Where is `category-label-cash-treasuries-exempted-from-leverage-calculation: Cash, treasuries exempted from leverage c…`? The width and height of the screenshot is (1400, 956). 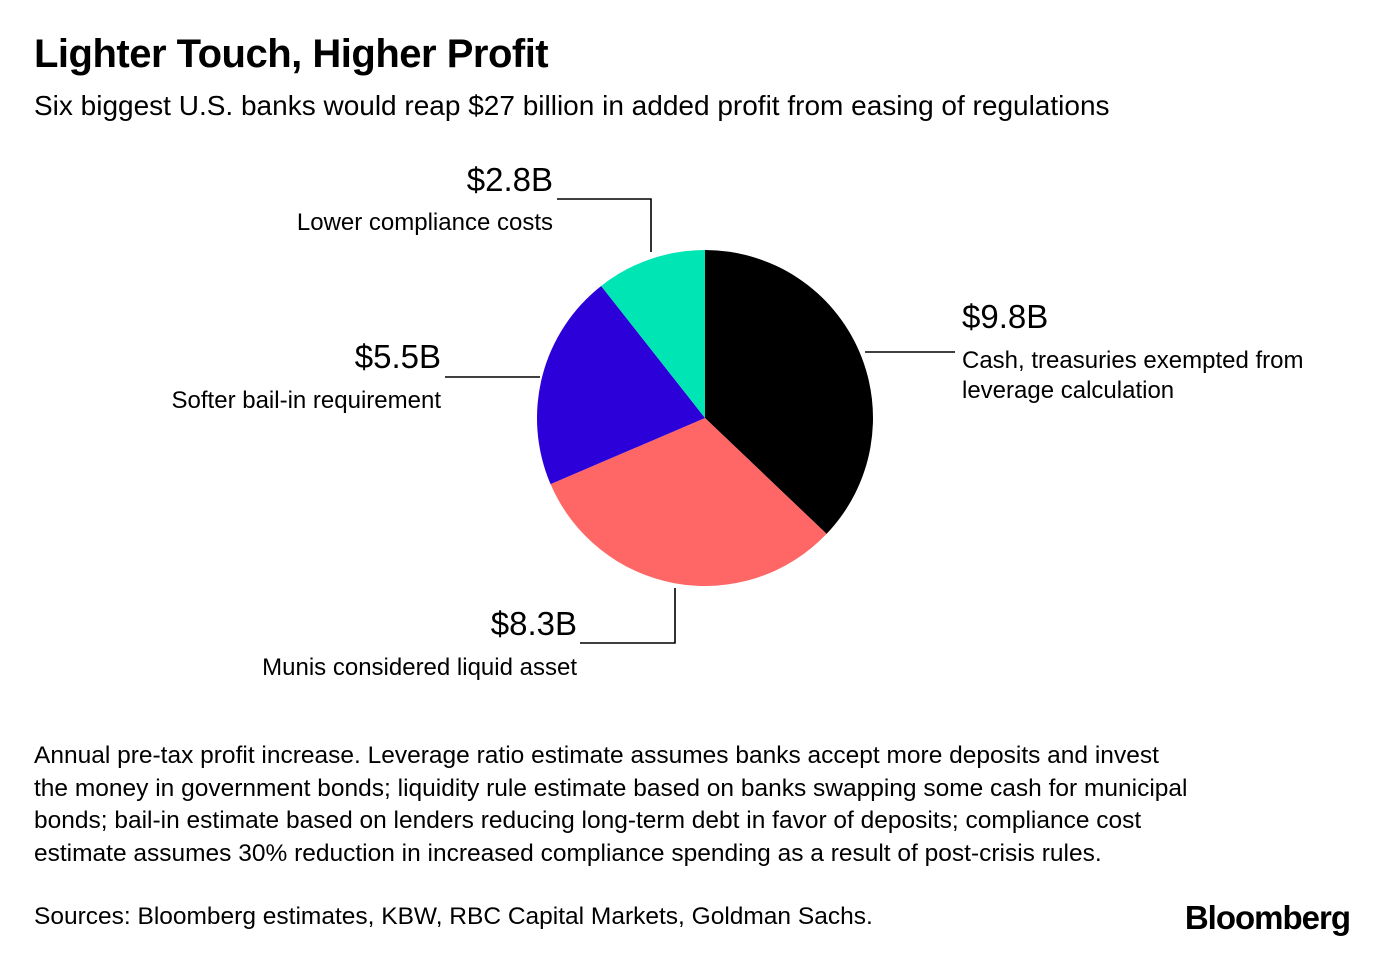 category-label-cash-treasuries-exempted-from-leverage-calculation: Cash, treasuries exempted from leverage c… is located at coordinates (1132, 375).